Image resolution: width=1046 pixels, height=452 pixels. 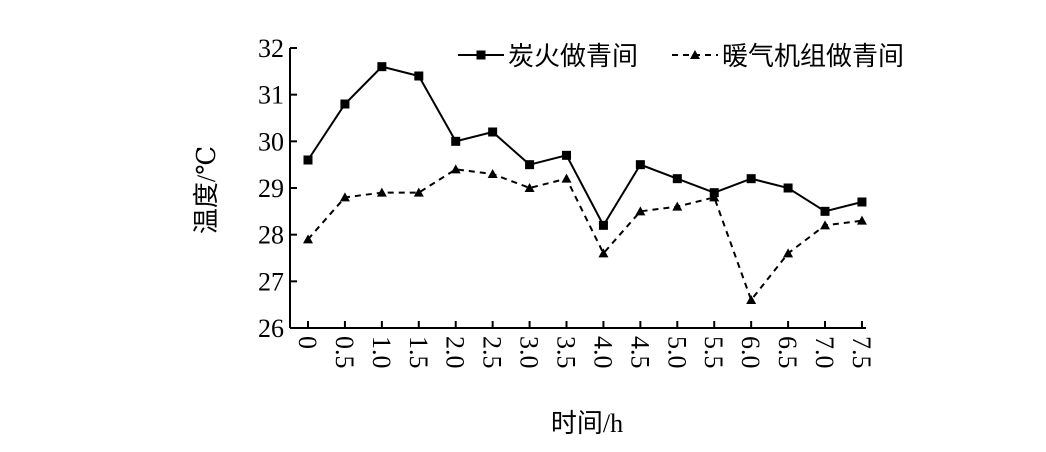 I want to click on x-tick-label: 7.5, so click(x=861, y=352).